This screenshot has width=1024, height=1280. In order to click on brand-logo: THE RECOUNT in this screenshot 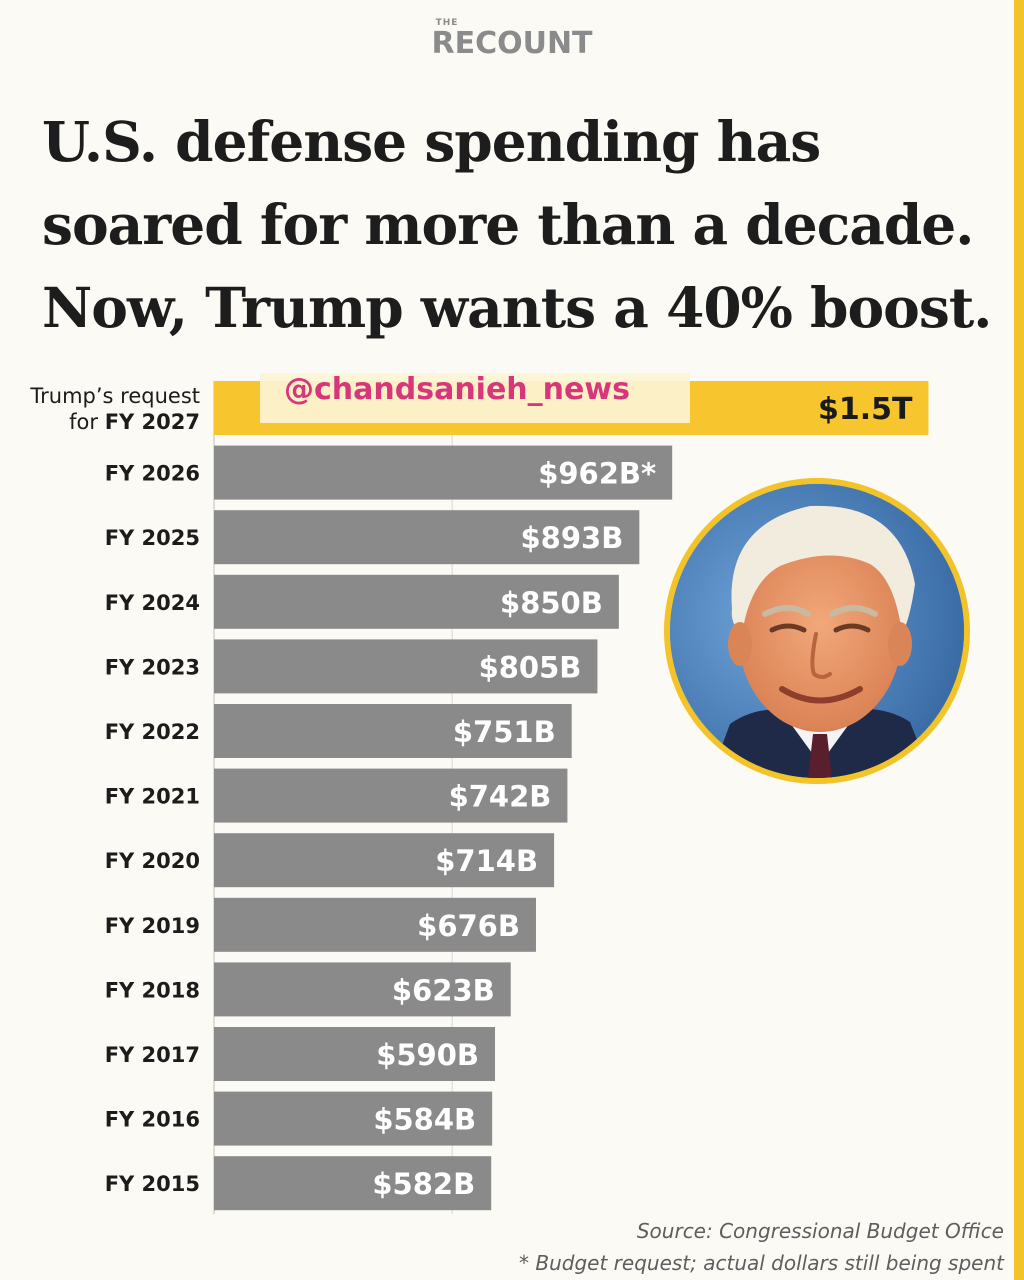, I will do `click(512, 39)`.